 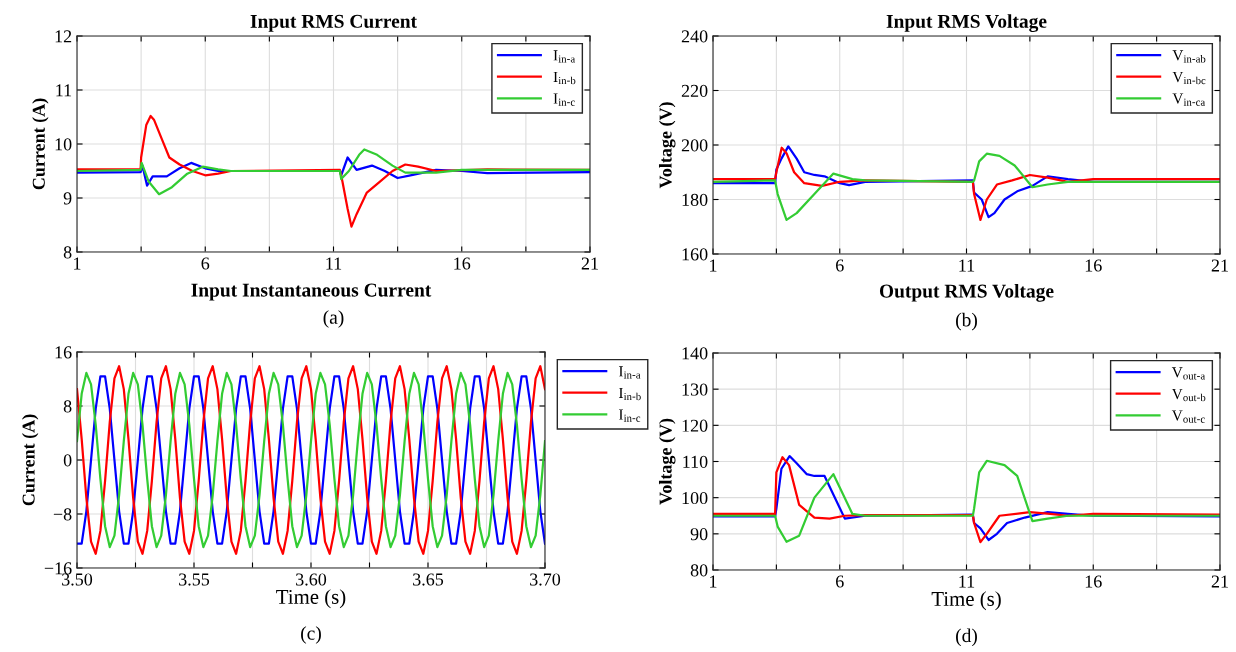 What do you see at coordinates (67, 198) in the screenshot?
I see `y-tick-label: 9` at bounding box center [67, 198].